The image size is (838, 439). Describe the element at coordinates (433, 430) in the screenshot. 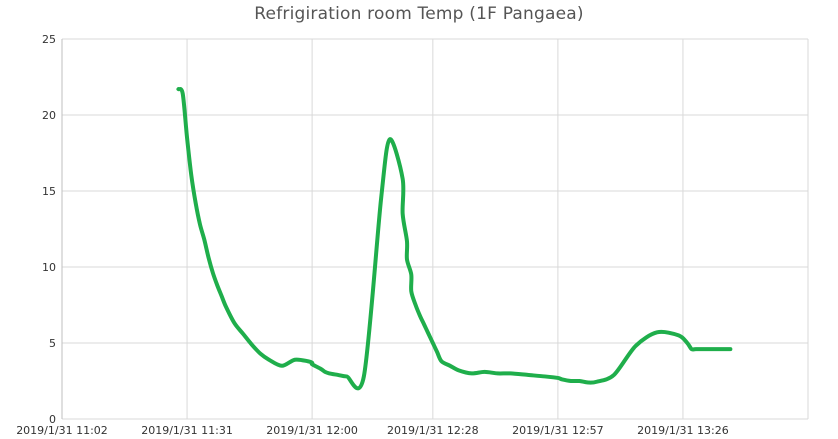

I see `x-tick-label: 2019/1/31 12:28` at that location.